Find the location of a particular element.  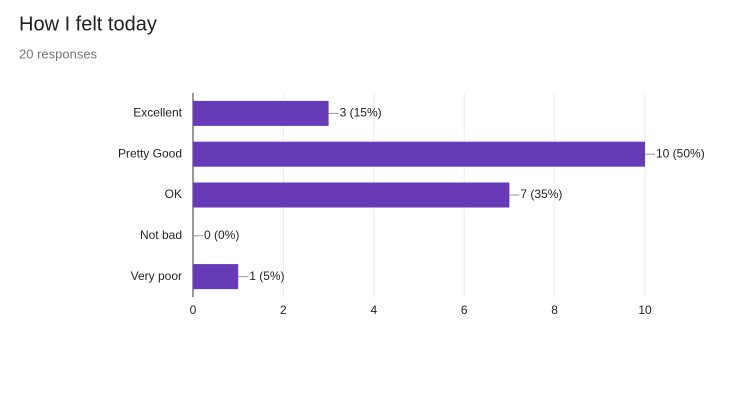

x-tick-label: 8 is located at coordinates (554, 310).